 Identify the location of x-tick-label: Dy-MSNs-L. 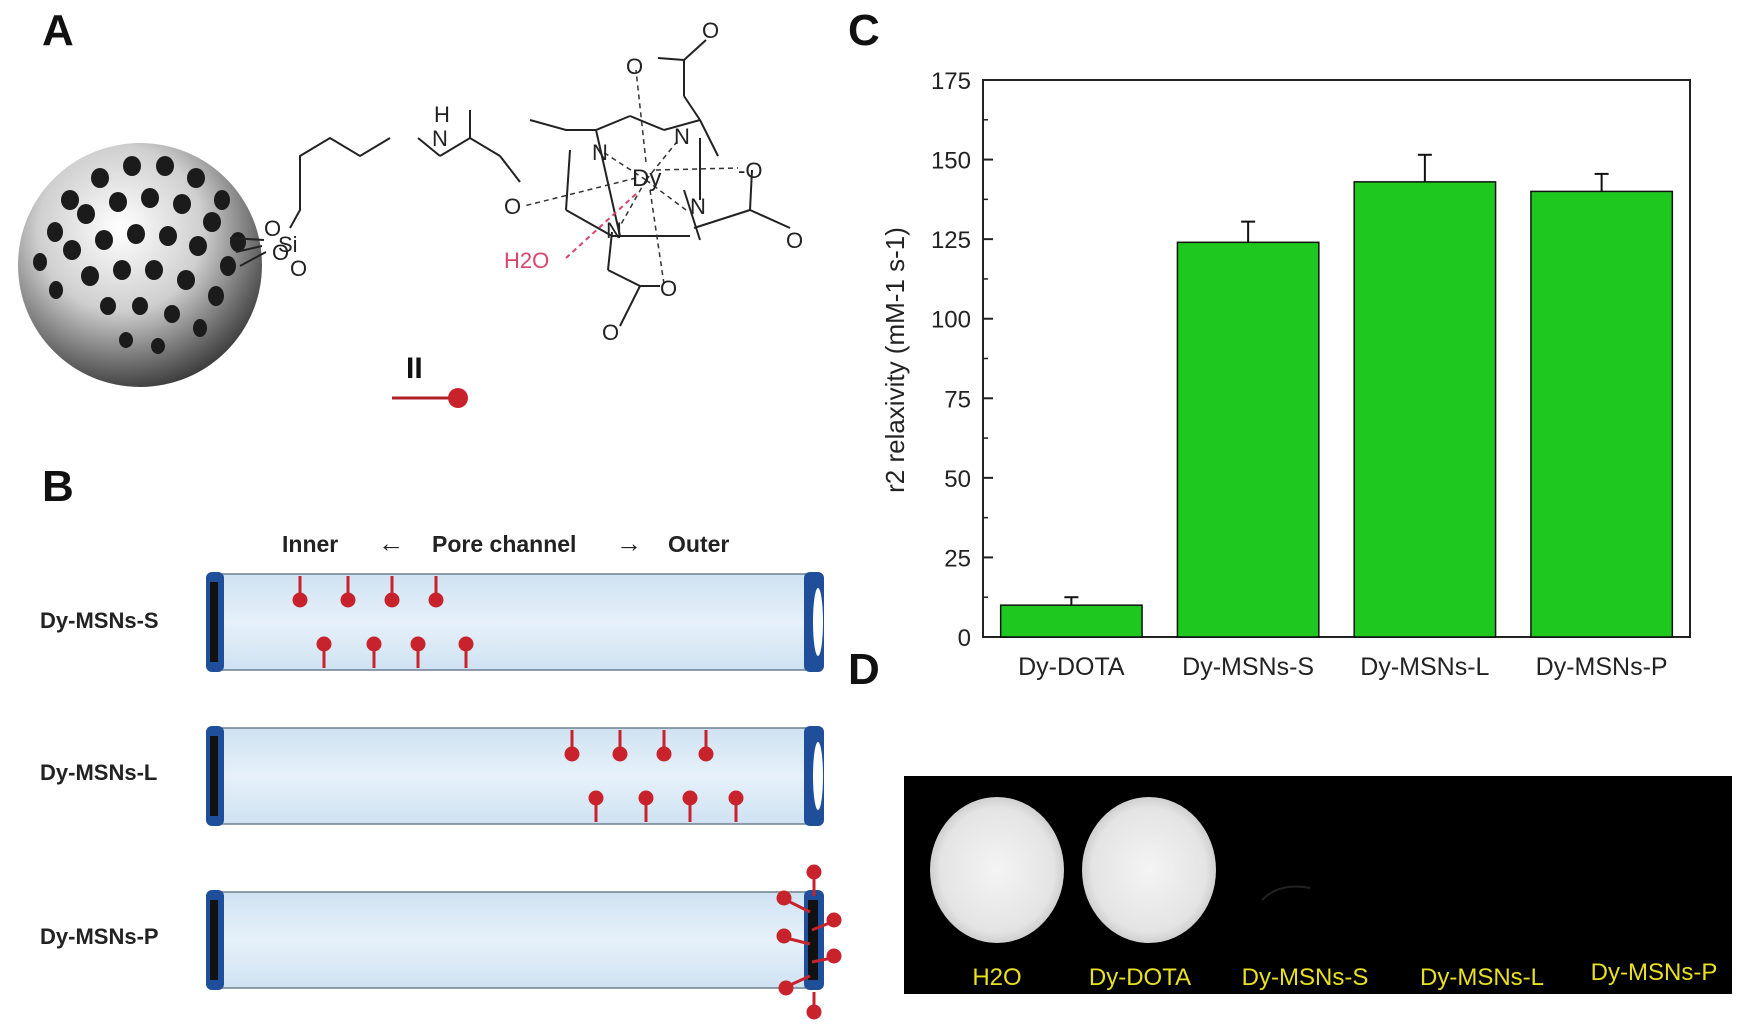
(1424, 667).